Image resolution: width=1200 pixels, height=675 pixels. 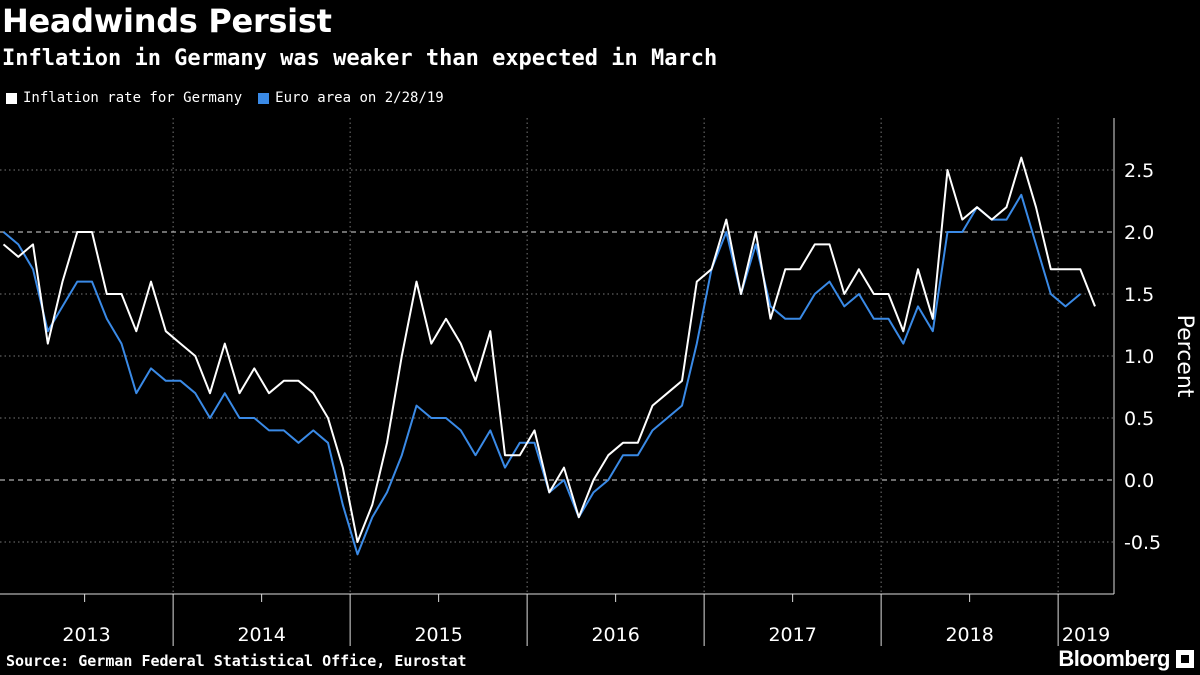 I want to click on y-tick-label: 0.5, so click(x=1139, y=419).